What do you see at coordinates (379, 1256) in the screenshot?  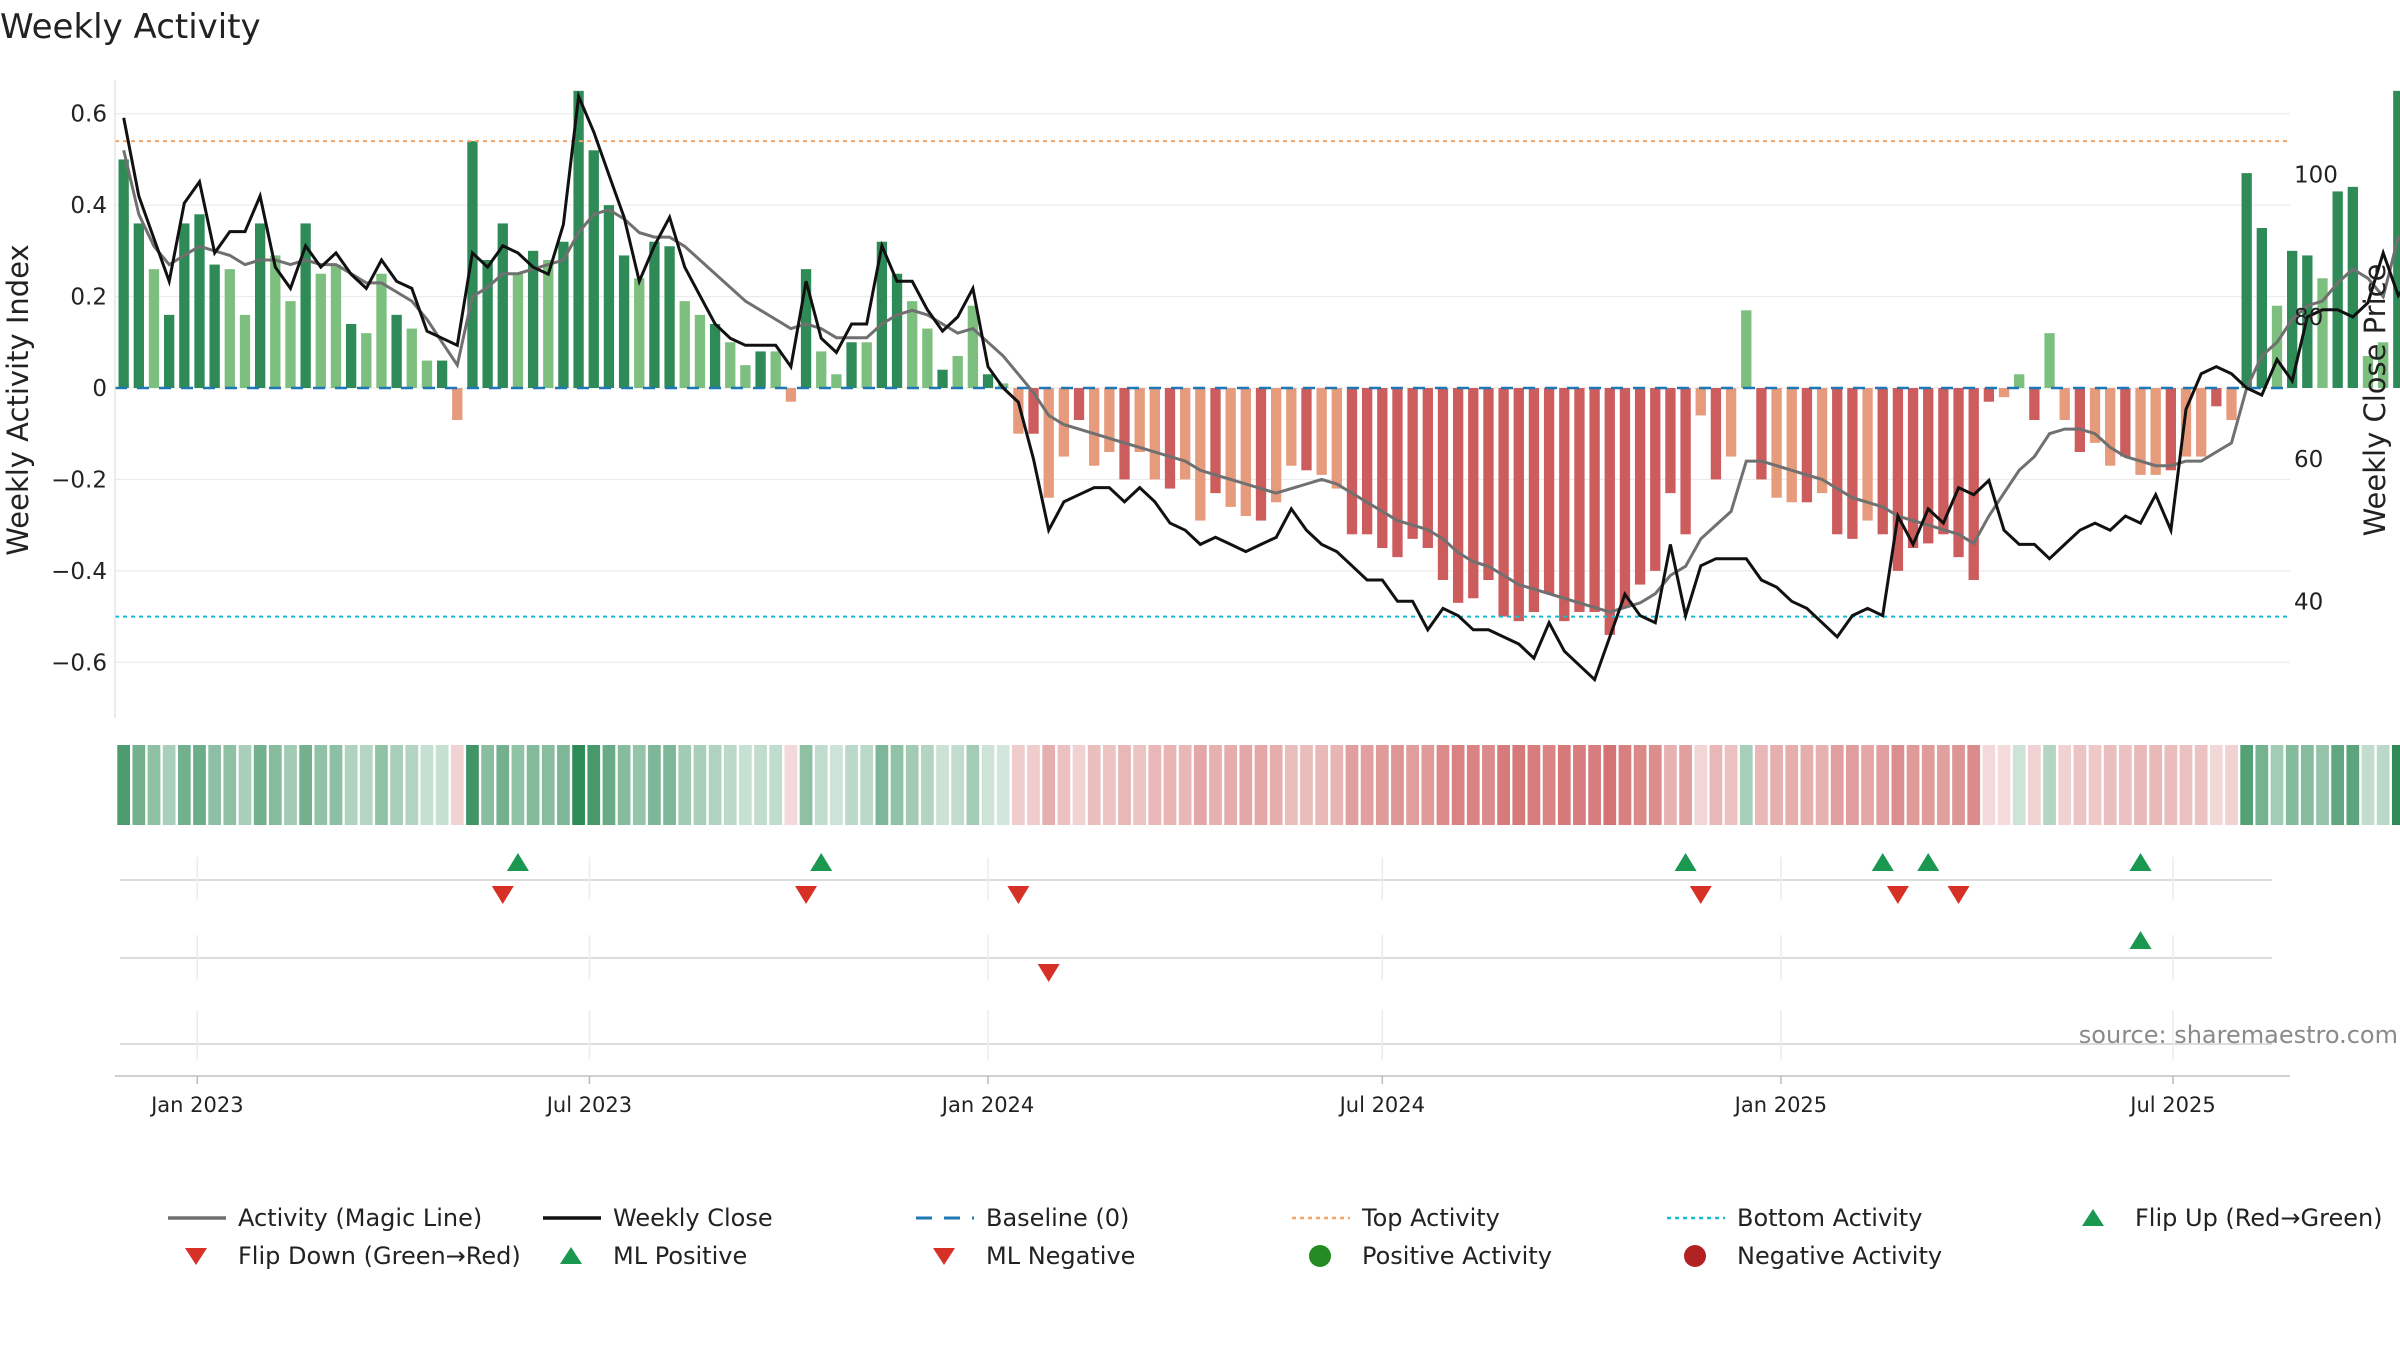 I see `legend-label: Flip Down (Green→Red)` at bounding box center [379, 1256].